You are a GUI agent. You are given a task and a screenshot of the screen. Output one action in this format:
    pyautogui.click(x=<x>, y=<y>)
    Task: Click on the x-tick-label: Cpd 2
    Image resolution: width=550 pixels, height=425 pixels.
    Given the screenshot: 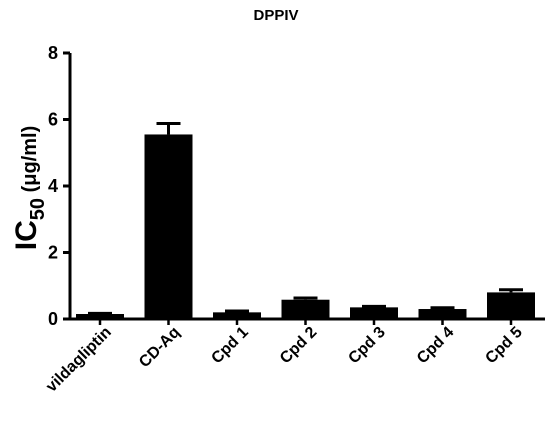 What is the action you would take?
    pyautogui.click(x=299, y=346)
    